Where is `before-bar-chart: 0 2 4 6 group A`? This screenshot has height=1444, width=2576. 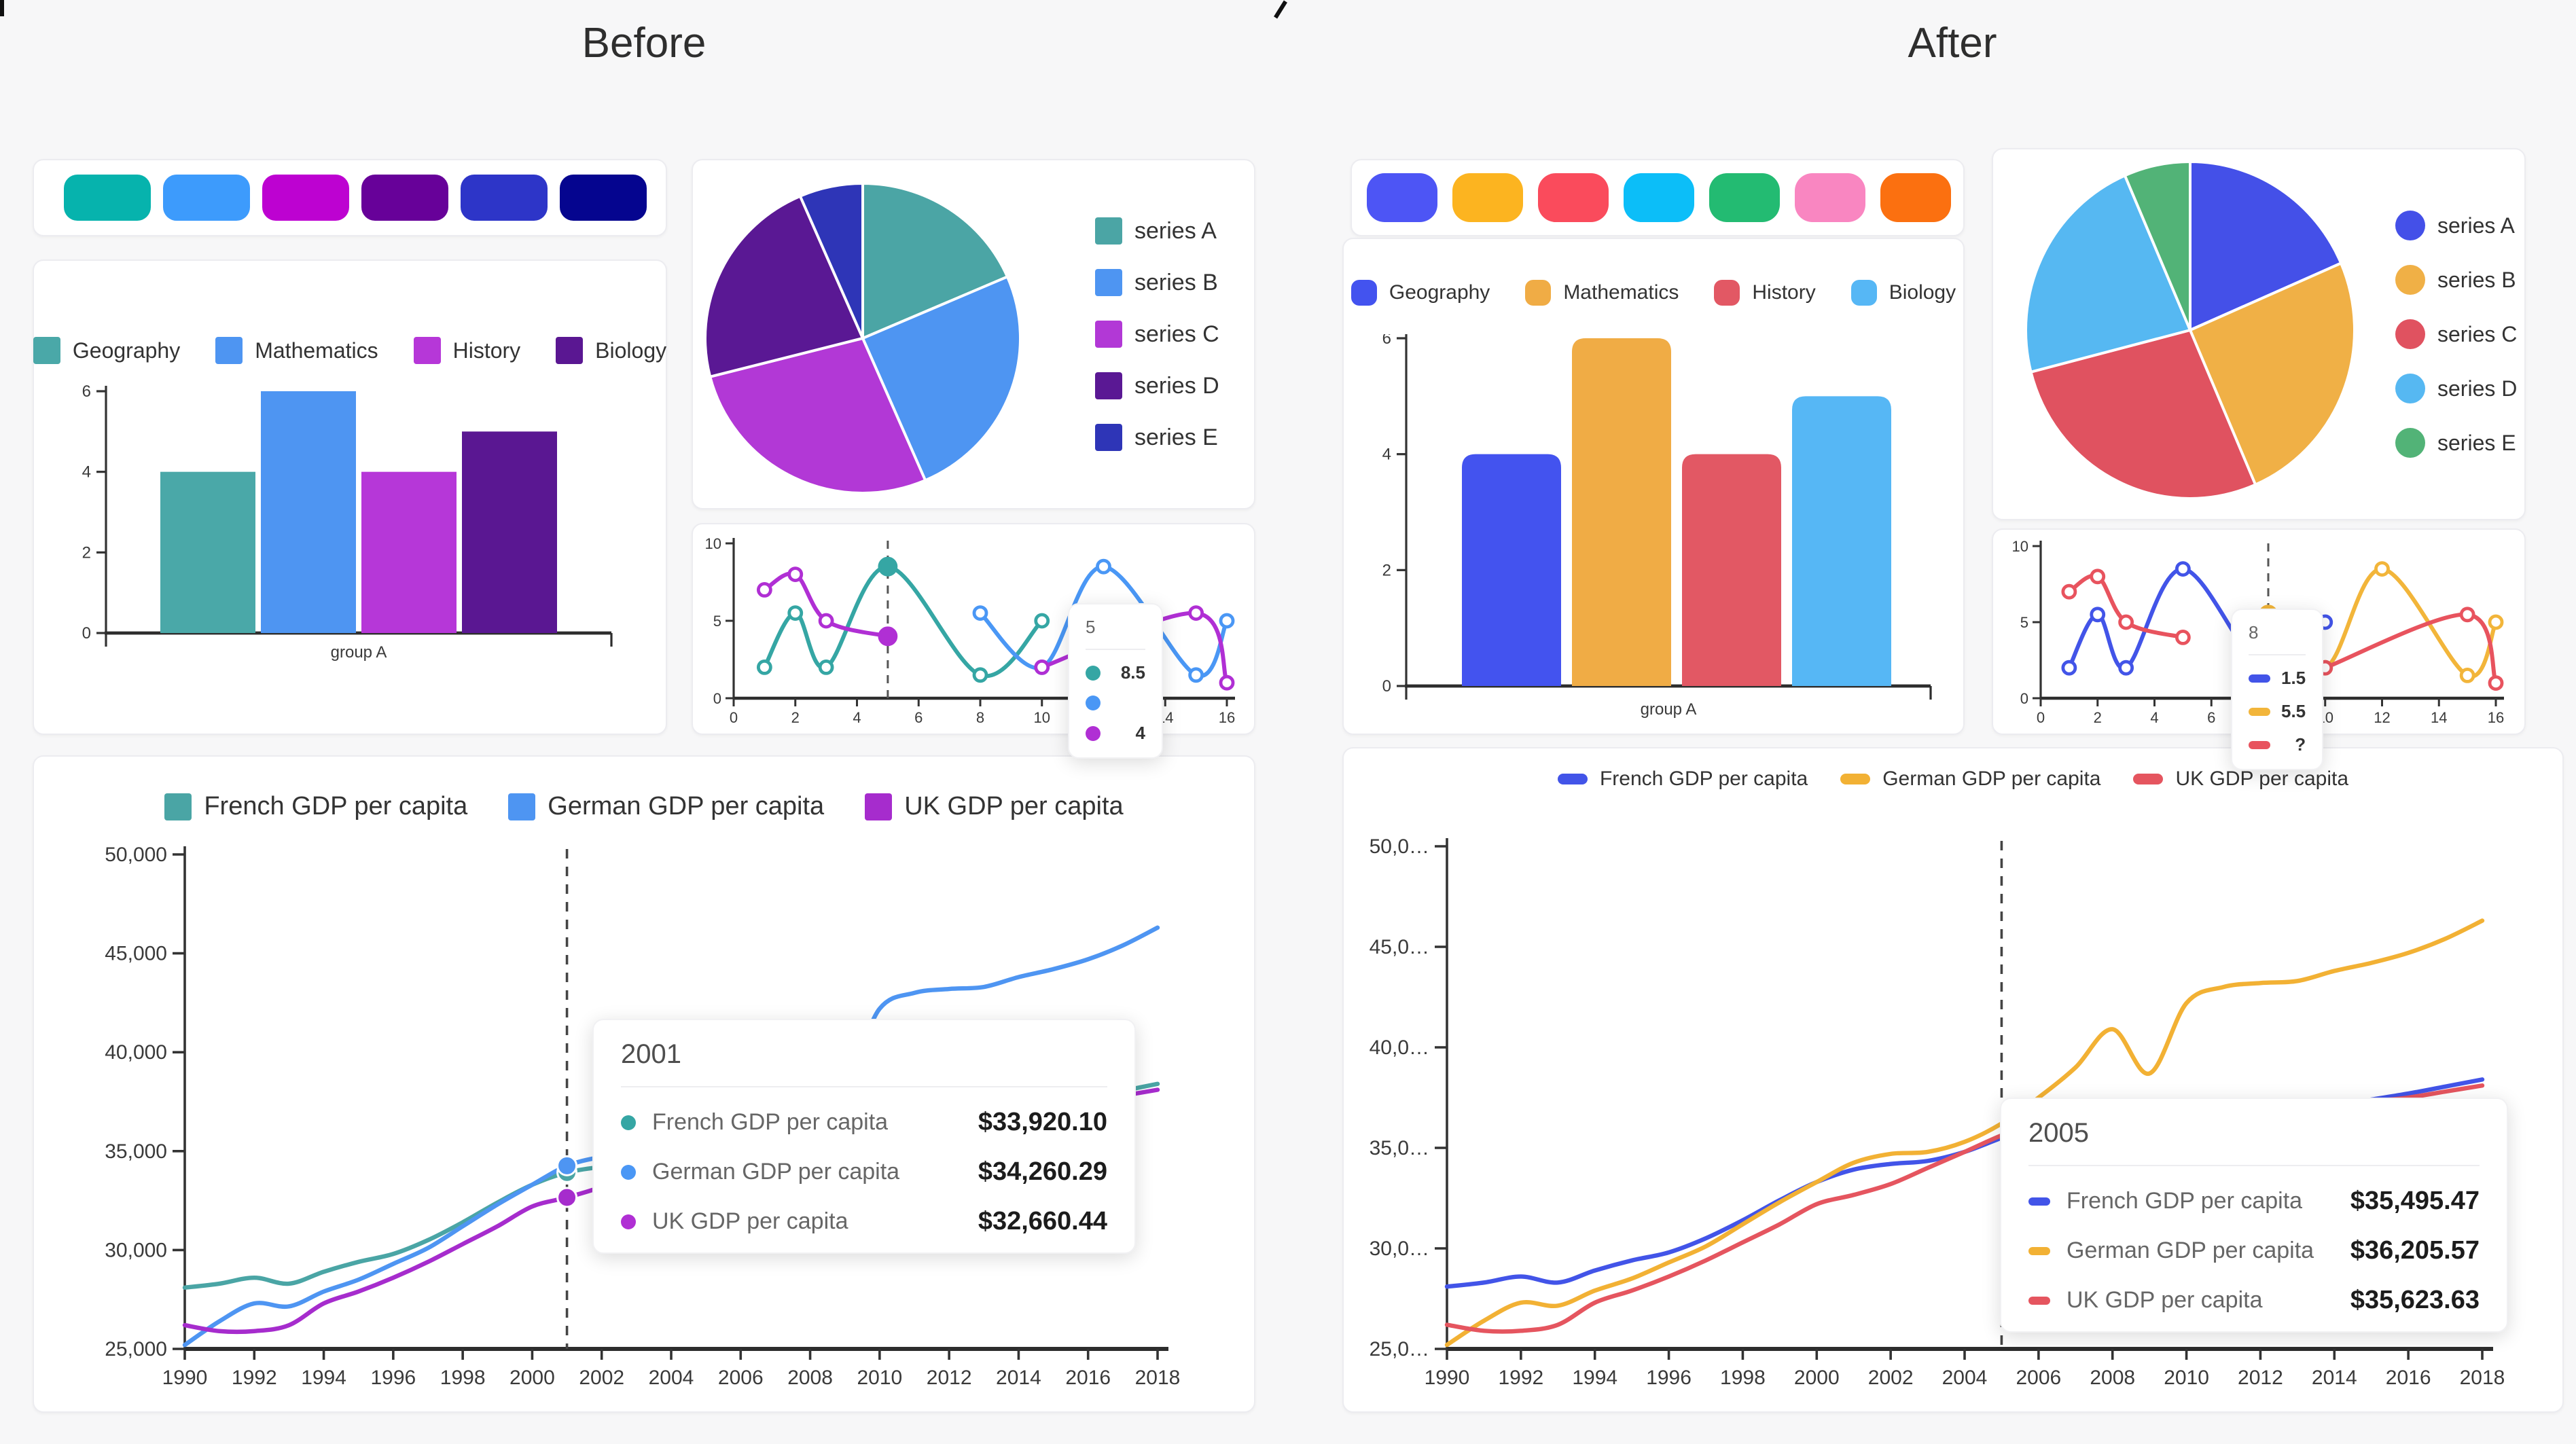 before-bar-chart: 0 2 4 6 group A is located at coordinates (351, 558).